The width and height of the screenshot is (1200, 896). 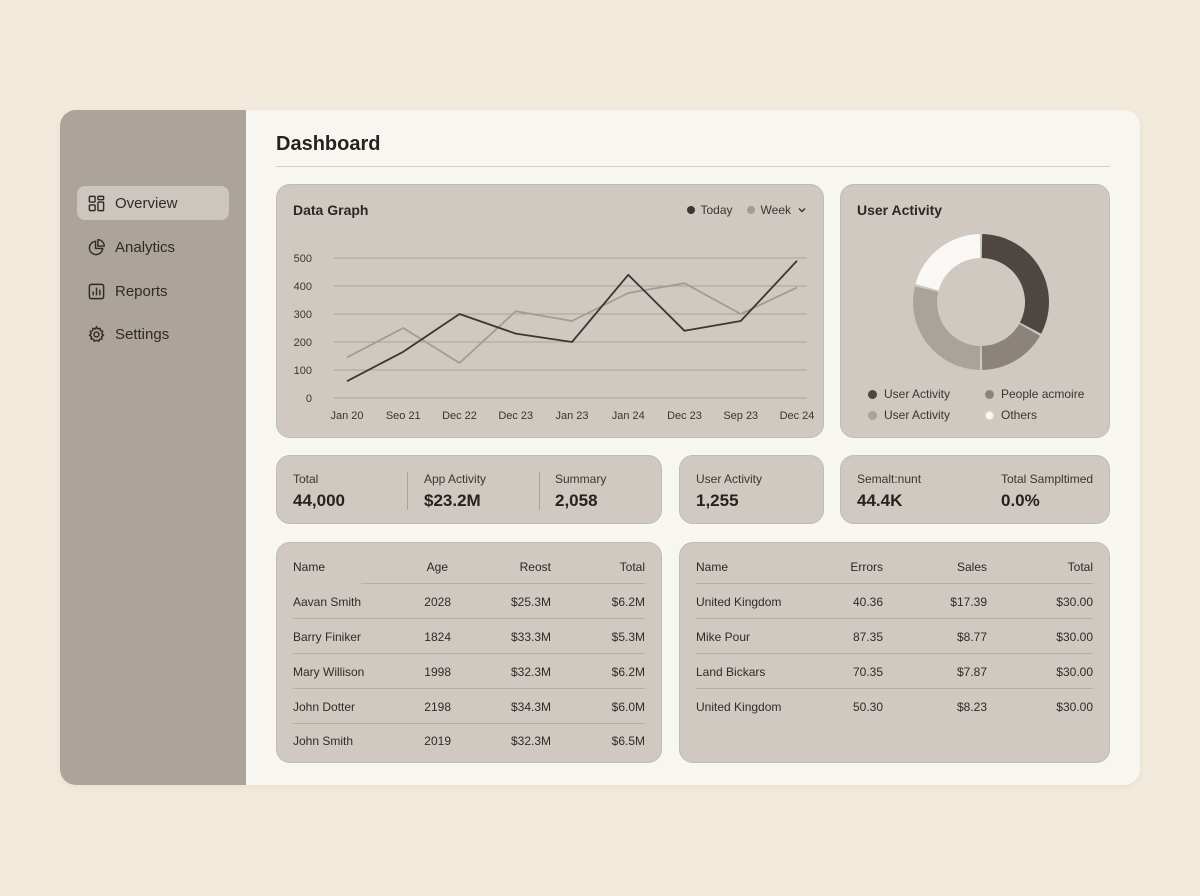 What do you see at coordinates (971, 567) in the screenshot?
I see `column-header-sales: Sales` at bounding box center [971, 567].